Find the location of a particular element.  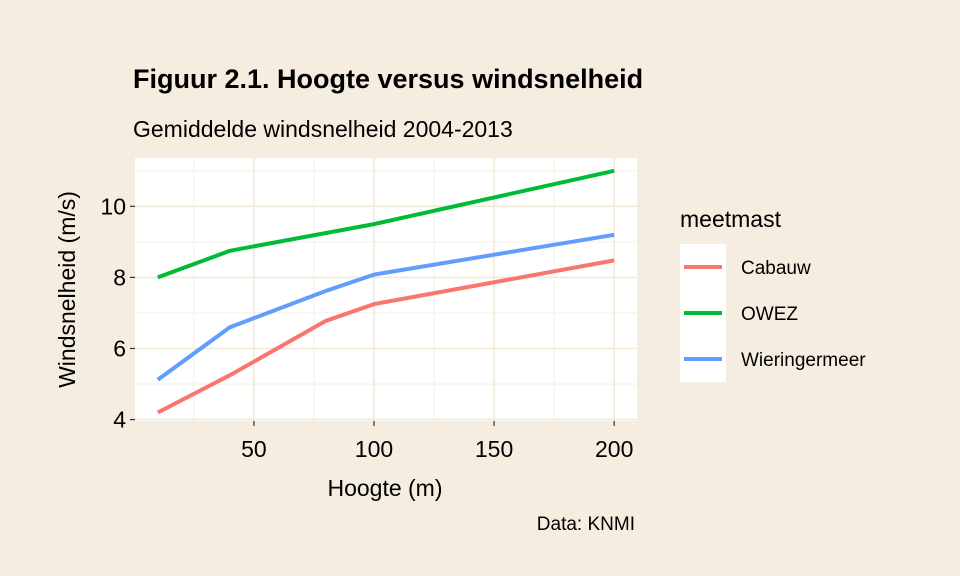

legend-label-cabauw: Cabauw is located at coordinates (776, 268).